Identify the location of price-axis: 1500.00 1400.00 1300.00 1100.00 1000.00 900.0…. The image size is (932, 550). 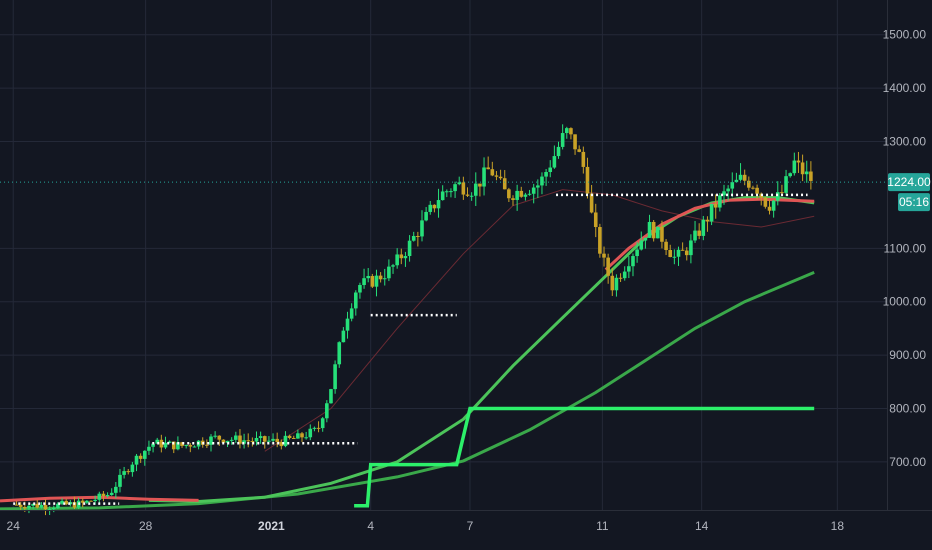
(905, 248).